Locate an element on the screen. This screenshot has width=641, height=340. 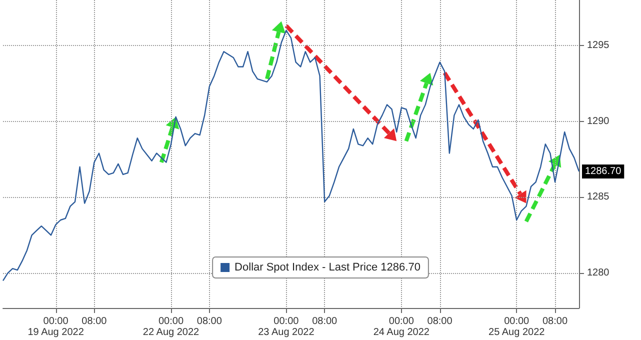
y-tick-label: 1290 is located at coordinates (598, 121).